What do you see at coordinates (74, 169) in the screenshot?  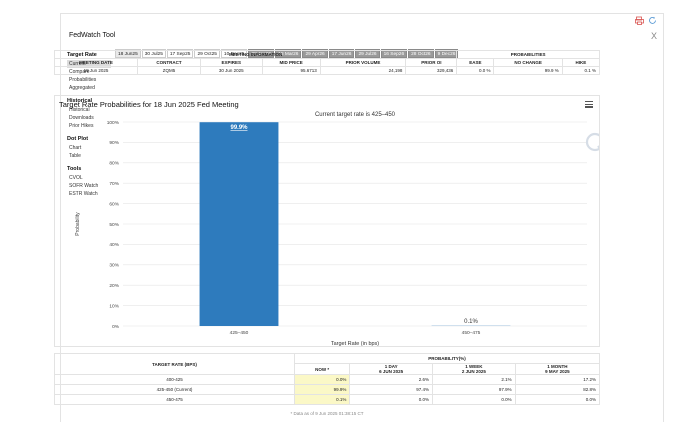 I see `sidebar-heading: Tools` at bounding box center [74, 169].